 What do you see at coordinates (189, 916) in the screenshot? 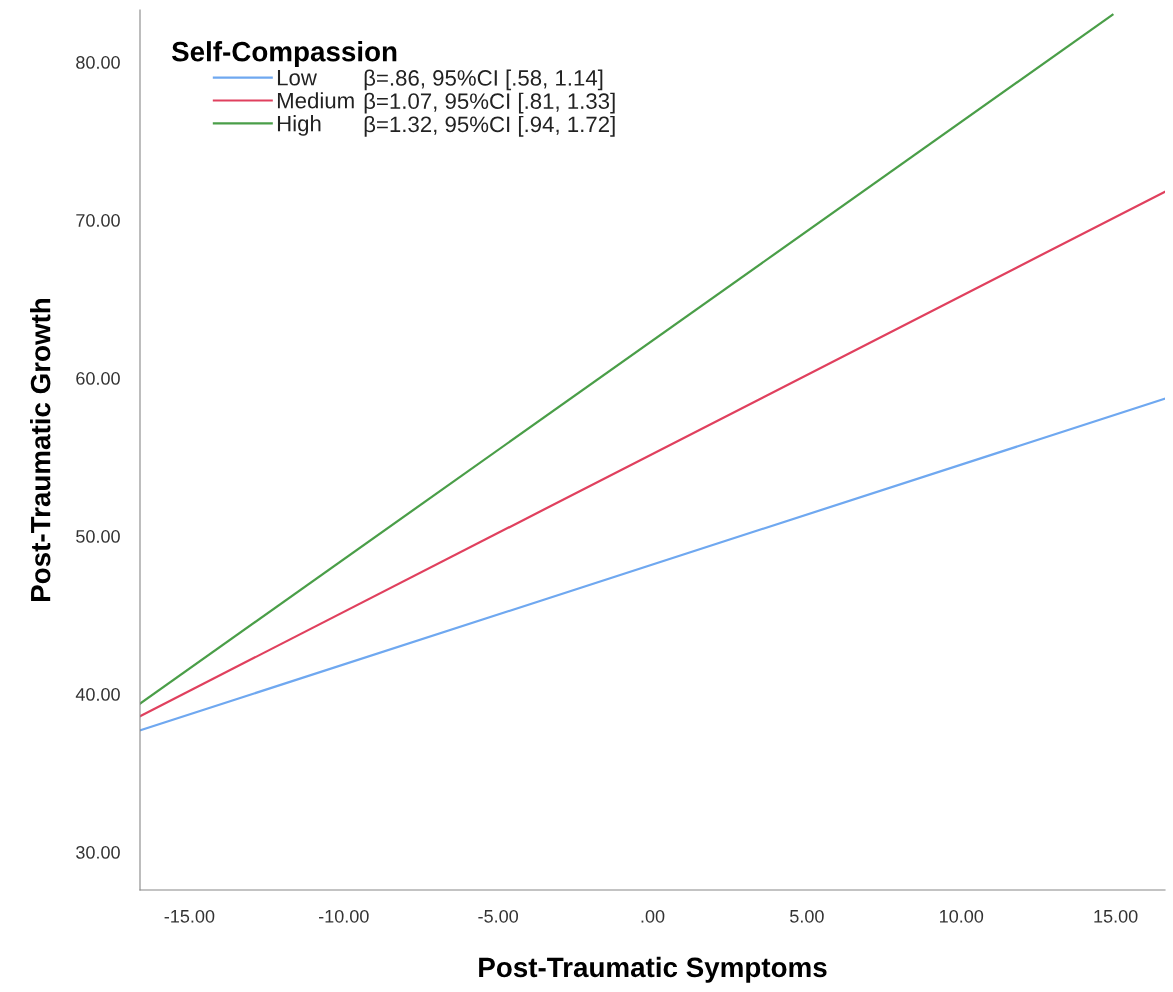
I see `x-tick-label: -15.00` at bounding box center [189, 916].